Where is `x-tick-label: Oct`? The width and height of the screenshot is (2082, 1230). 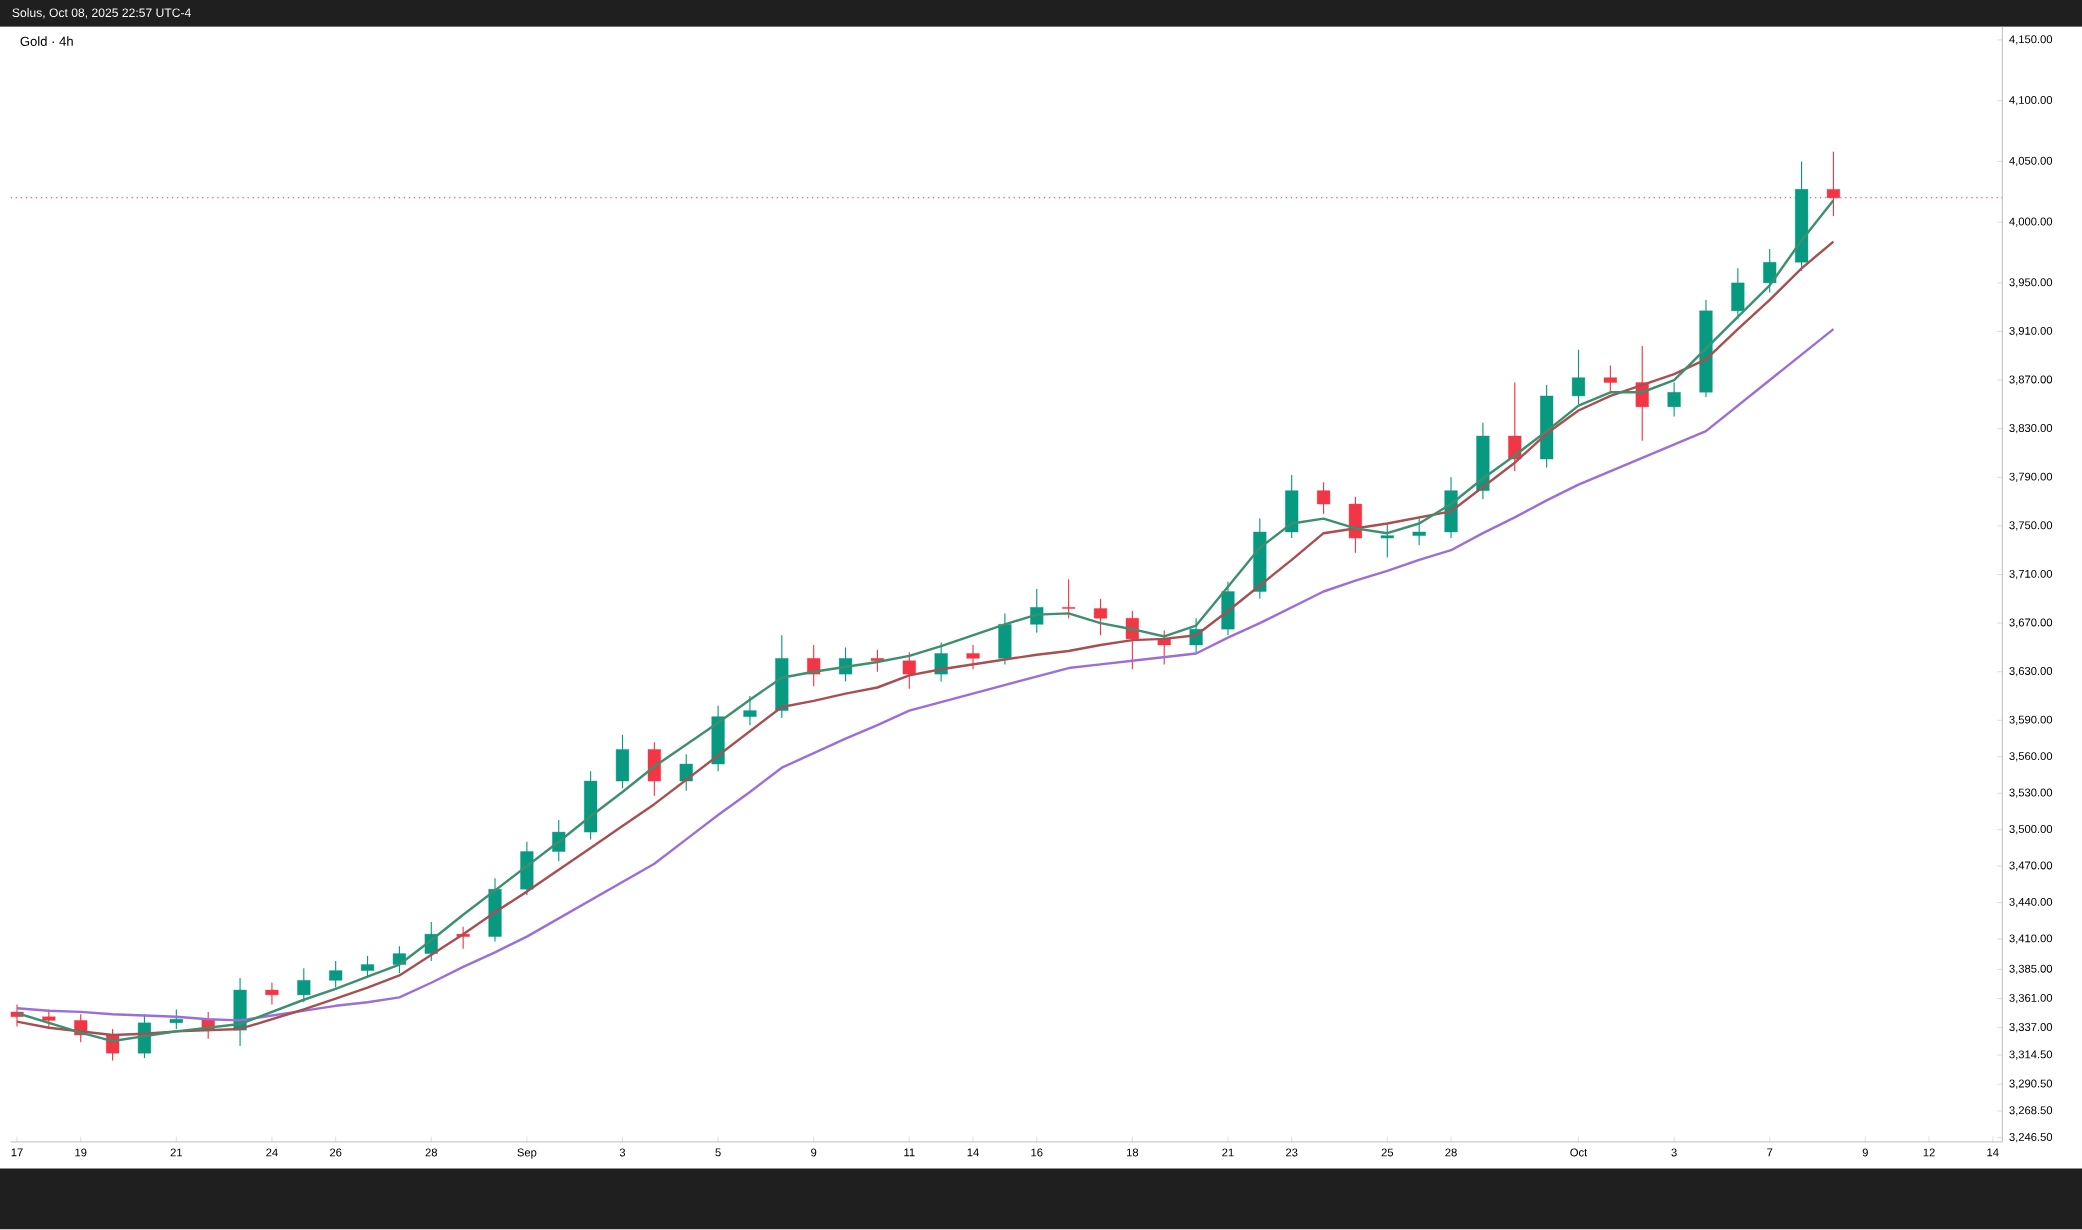 x-tick-label: Oct is located at coordinates (1579, 1152).